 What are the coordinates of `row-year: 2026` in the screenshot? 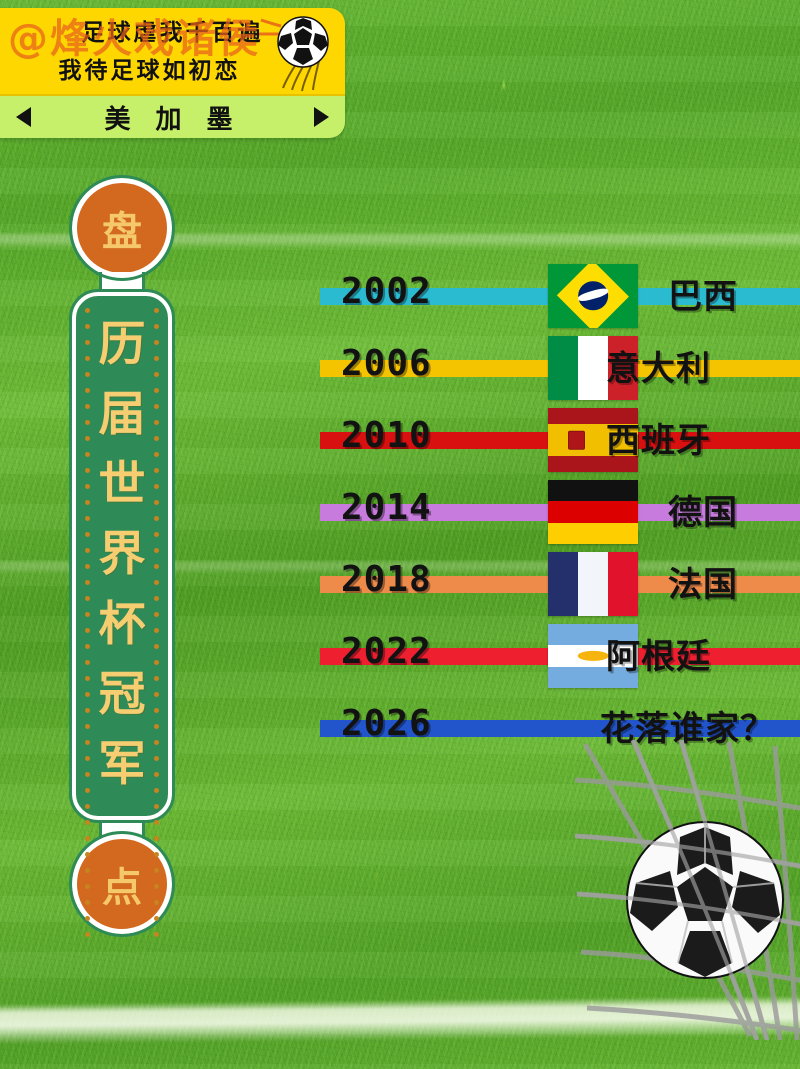 It's located at (386, 723).